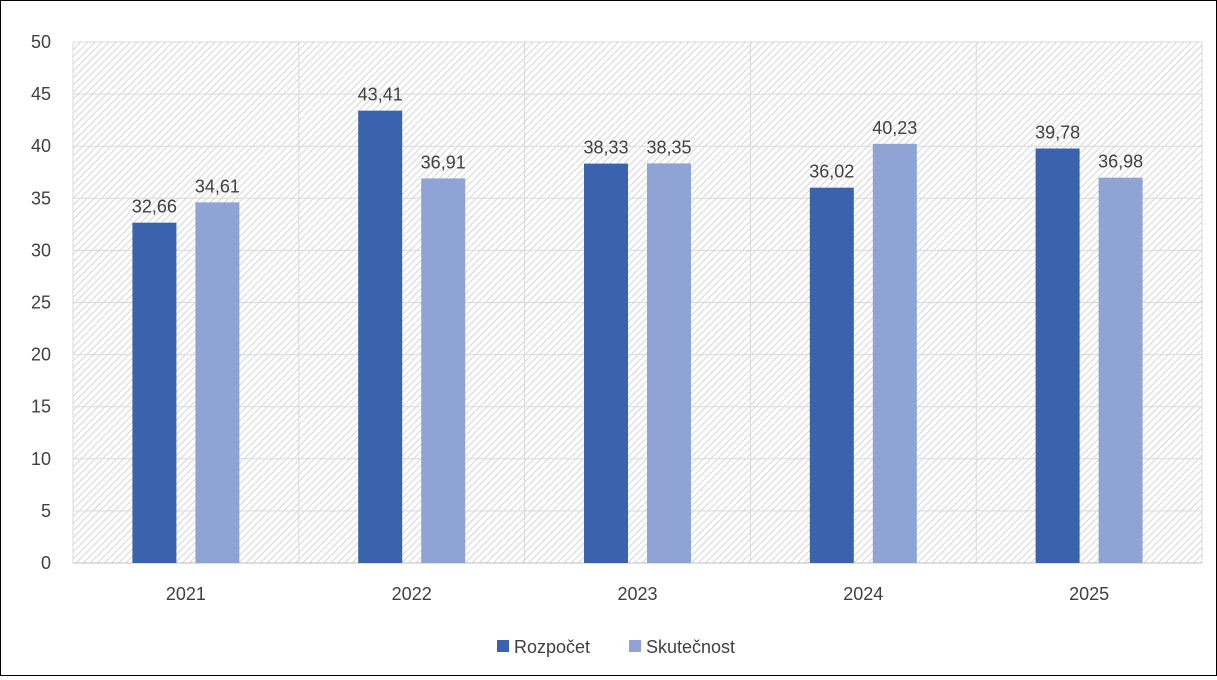 The image size is (1217, 680). Describe the element at coordinates (605, 148) in the screenshot. I see `data-label: 38,33` at that location.